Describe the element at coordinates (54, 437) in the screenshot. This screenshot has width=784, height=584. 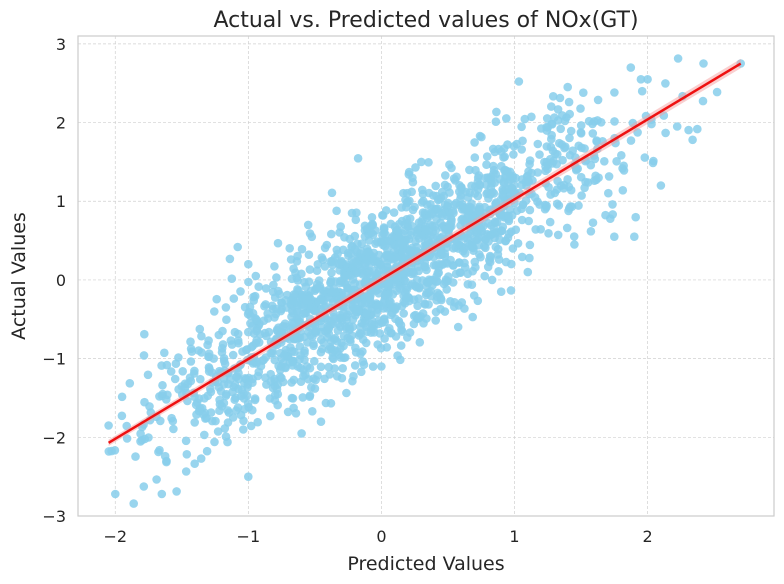
I see `y-tick-label: −2` at that location.